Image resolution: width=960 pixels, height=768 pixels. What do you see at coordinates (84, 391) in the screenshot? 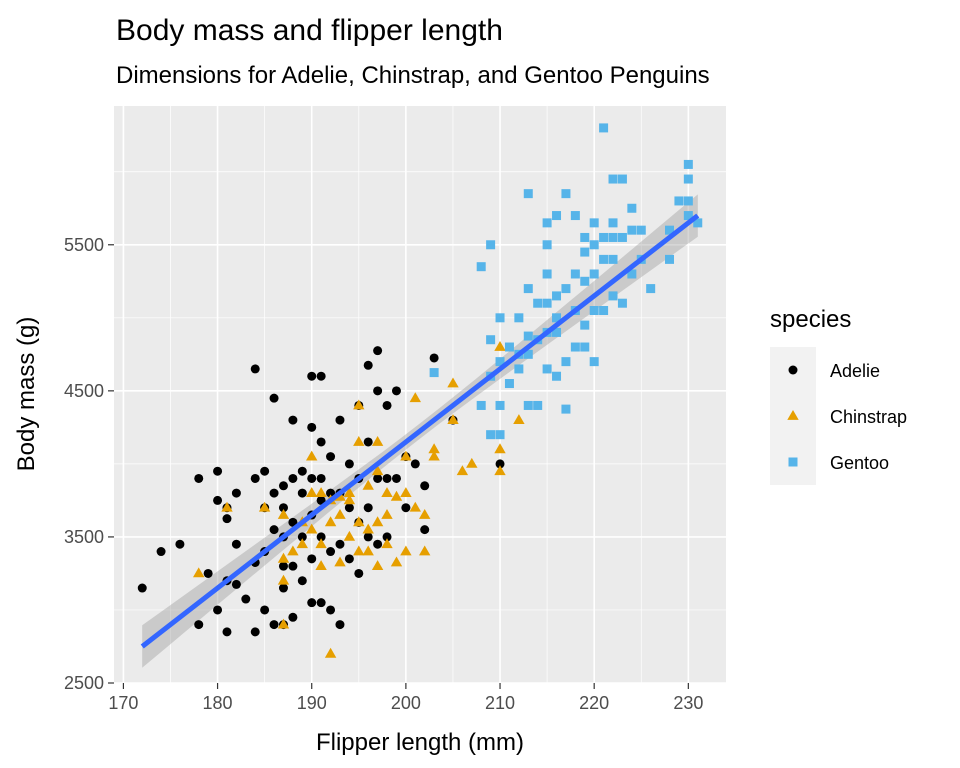
I see `y-tick-label: 4500` at bounding box center [84, 391].